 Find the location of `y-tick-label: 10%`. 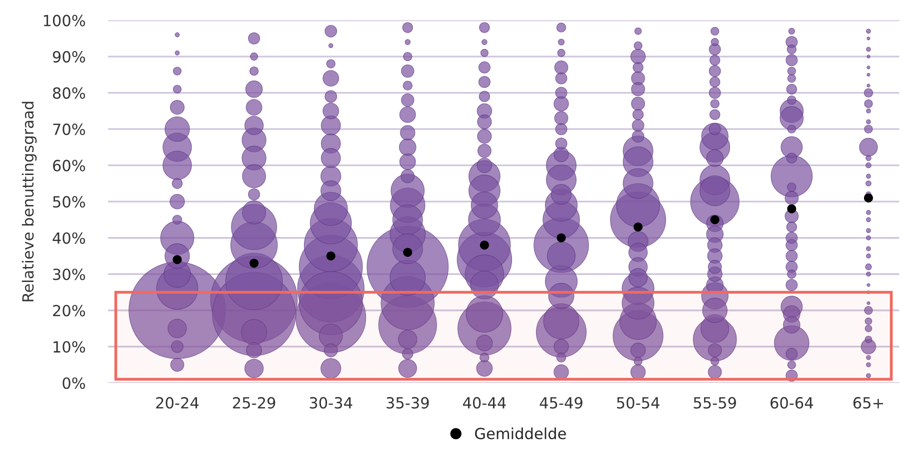

y-tick-label: 10% is located at coordinates (70, 347).